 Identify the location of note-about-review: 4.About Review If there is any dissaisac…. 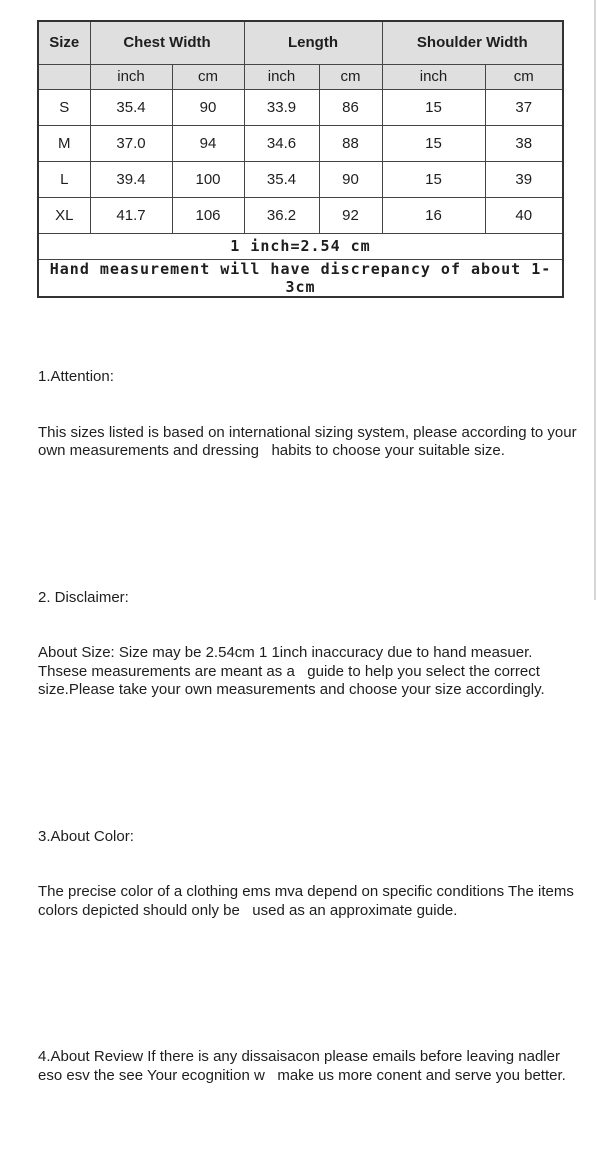
(308, 1066).